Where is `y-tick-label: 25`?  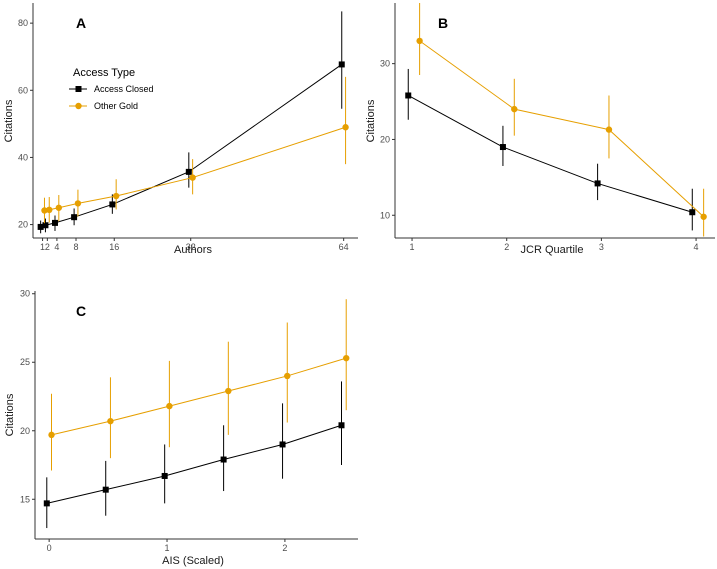
y-tick-label: 25 is located at coordinates (25, 362).